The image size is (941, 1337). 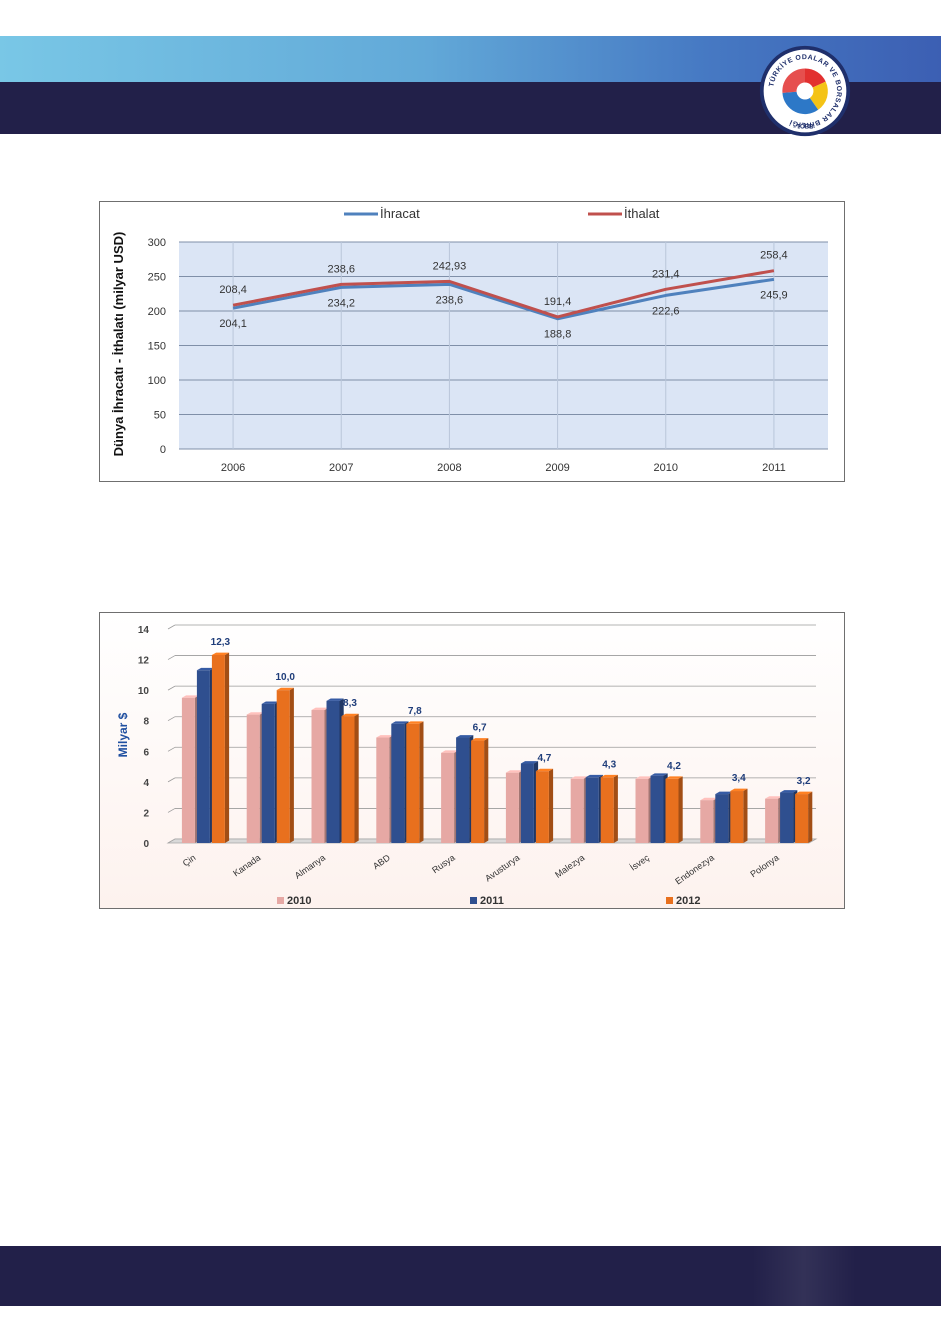 What do you see at coordinates (594, 808) in the screenshot?
I see `bar-2011-Malezya` at bounding box center [594, 808].